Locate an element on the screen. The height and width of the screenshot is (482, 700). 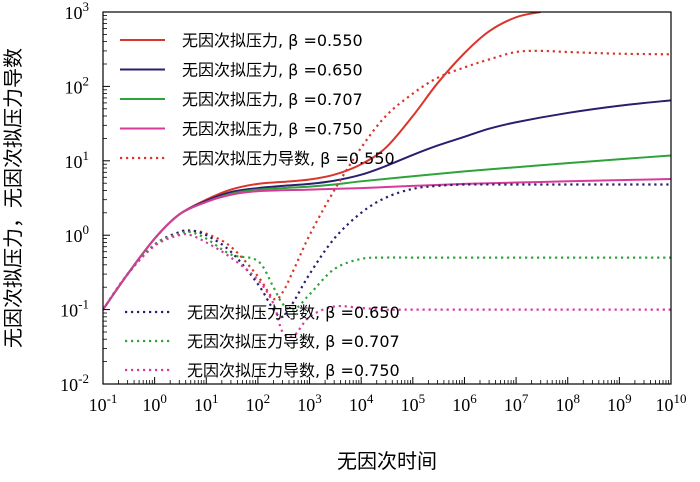
x-tick-label: 10¹⁰ is located at coordinates (671, 403).